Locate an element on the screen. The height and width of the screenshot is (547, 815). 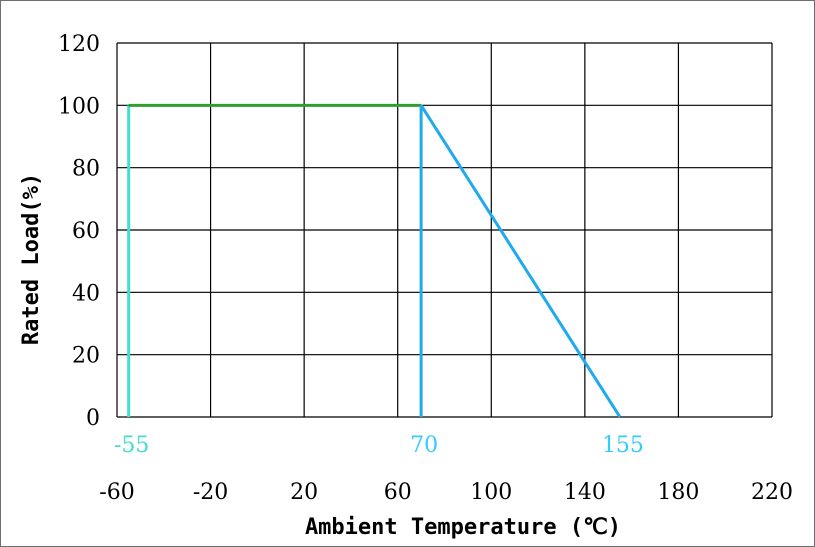
y-axis-label: Rated Load(%) is located at coordinates (31, 259).